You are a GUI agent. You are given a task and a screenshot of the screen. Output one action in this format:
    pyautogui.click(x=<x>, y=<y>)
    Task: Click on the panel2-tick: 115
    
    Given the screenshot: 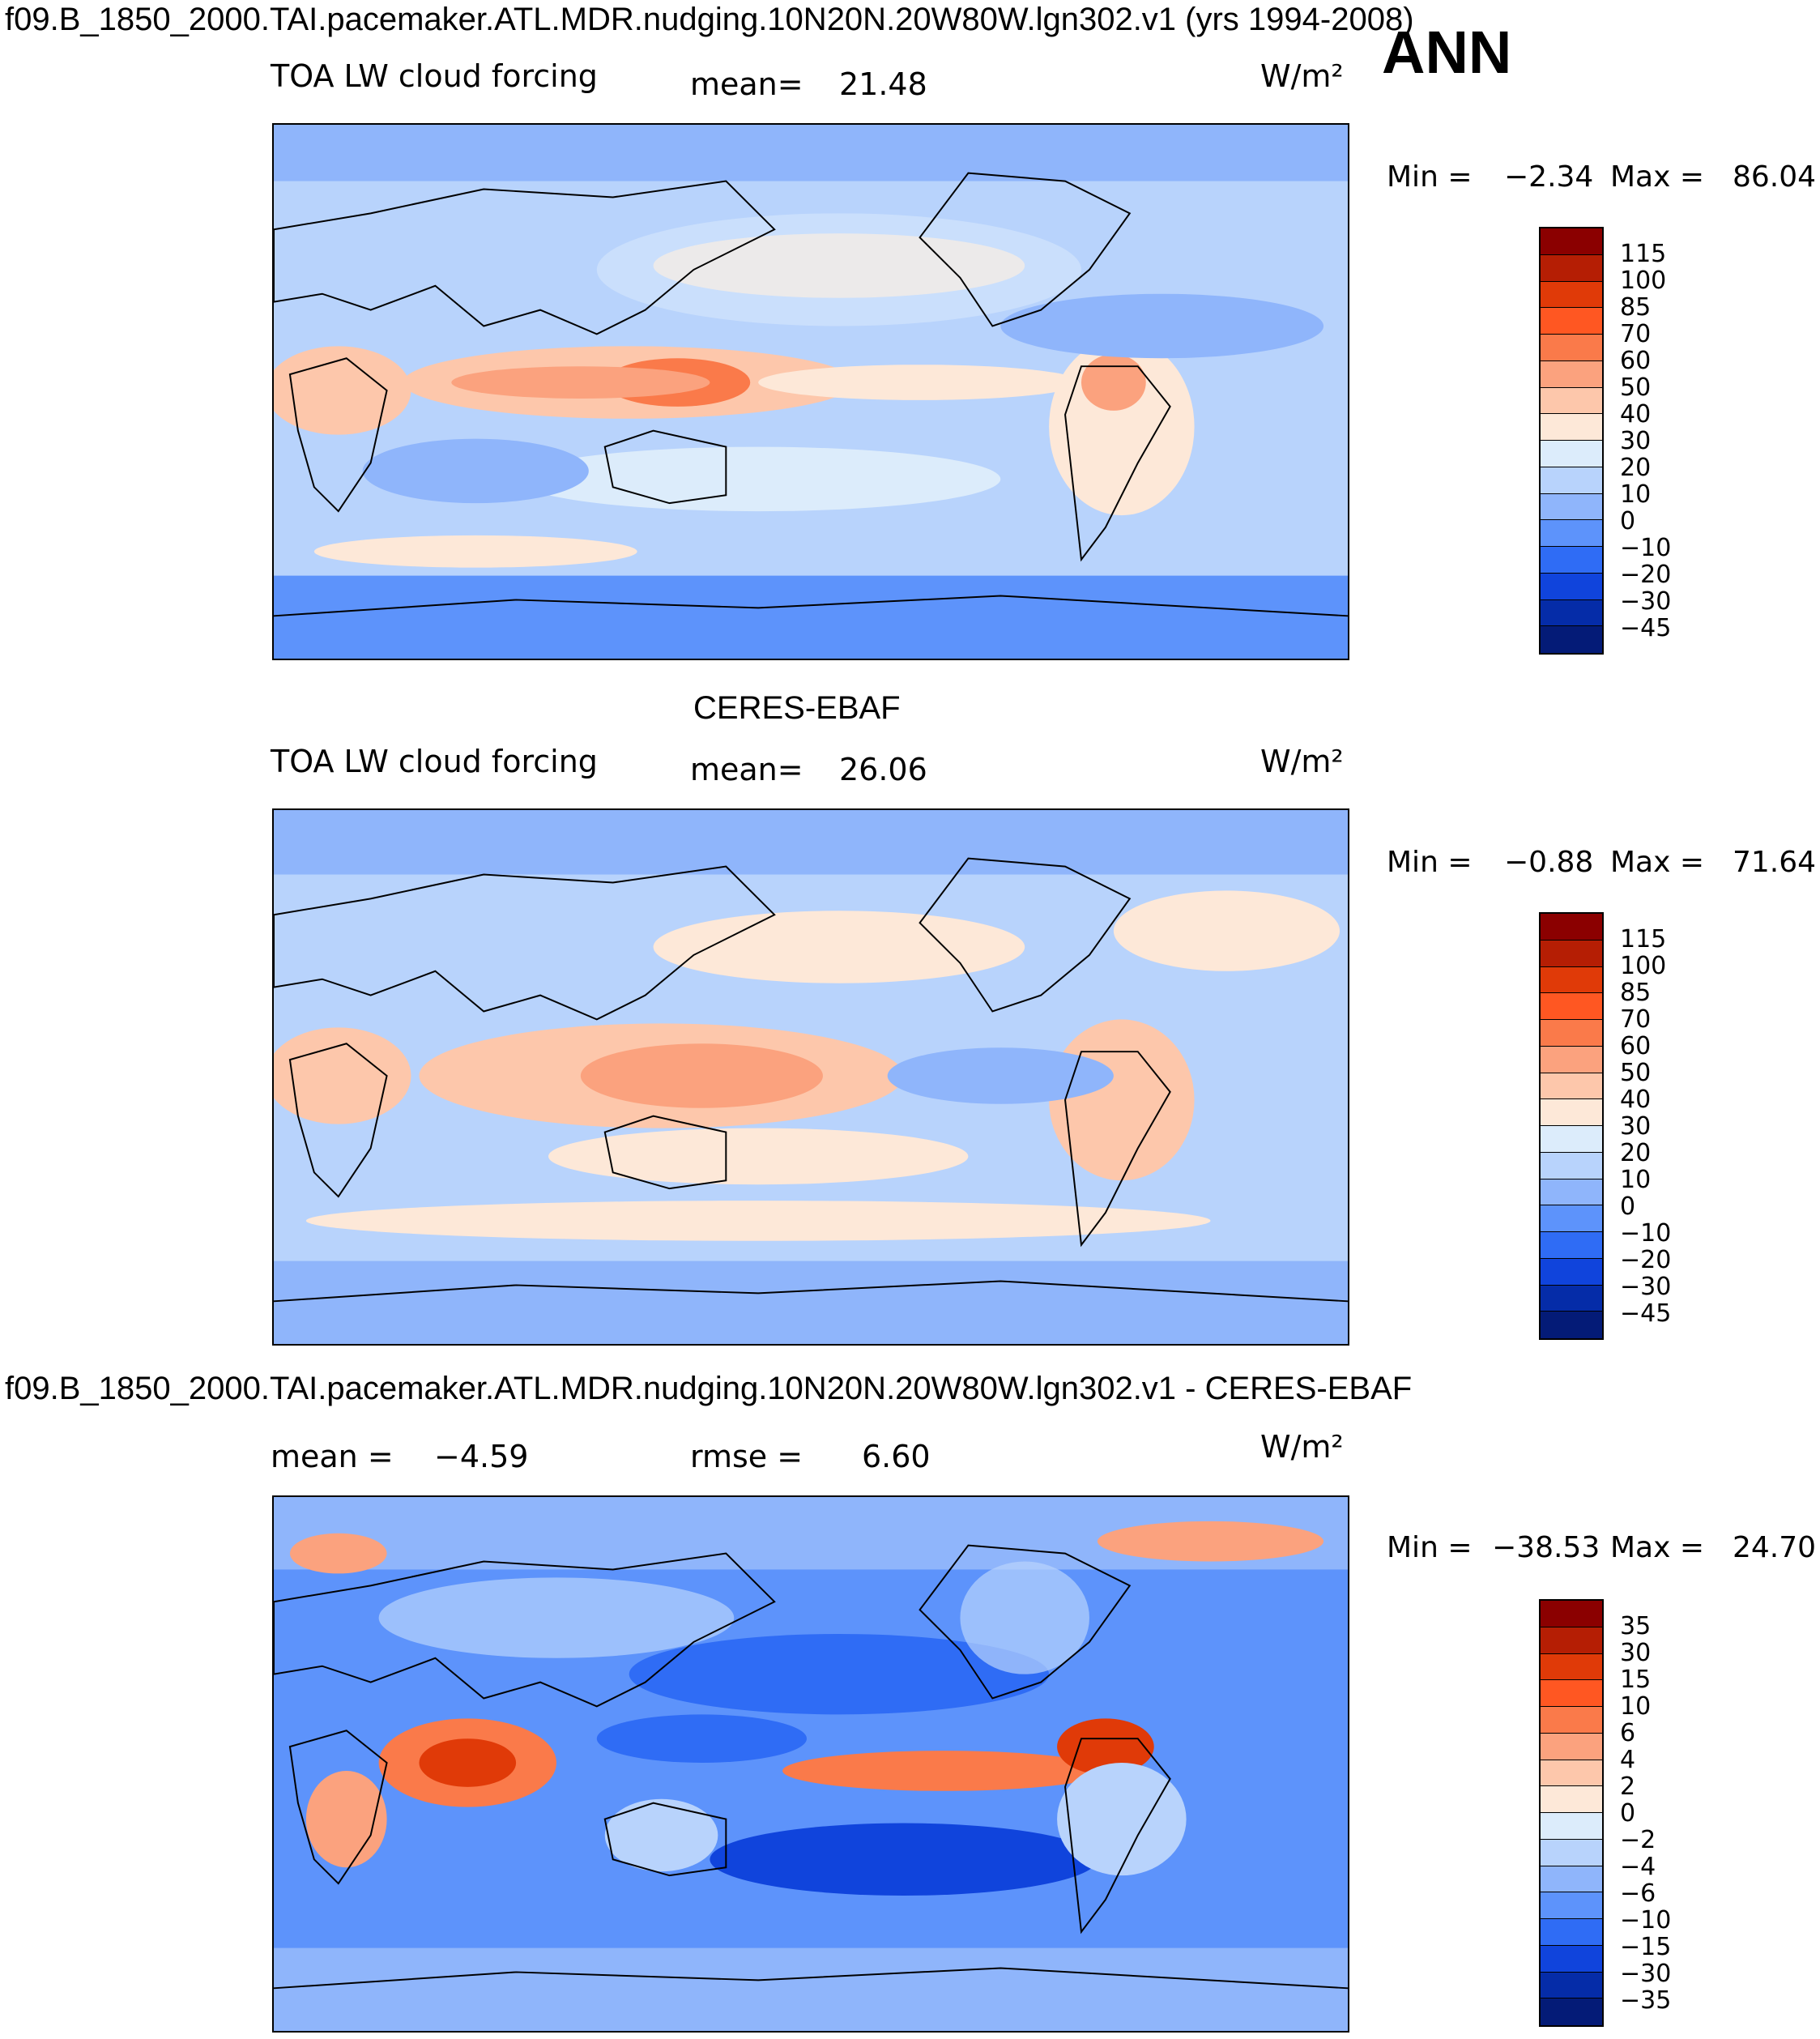 What is the action you would take?
    pyautogui.click(x=1643, y=939)
    